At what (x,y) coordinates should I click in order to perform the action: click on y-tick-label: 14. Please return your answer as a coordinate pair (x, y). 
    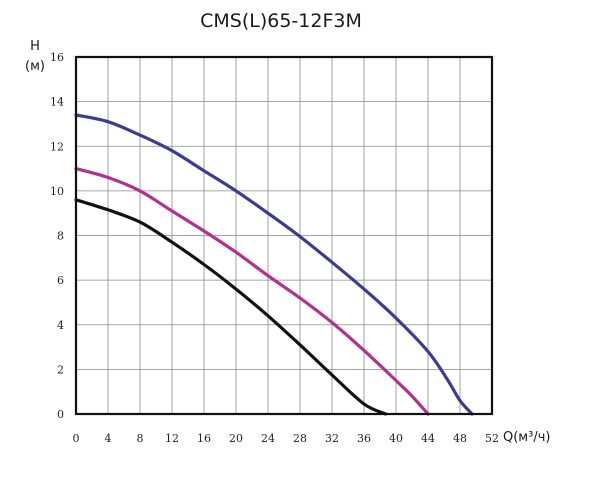
    Looking at the image, I should click on (57, 102).